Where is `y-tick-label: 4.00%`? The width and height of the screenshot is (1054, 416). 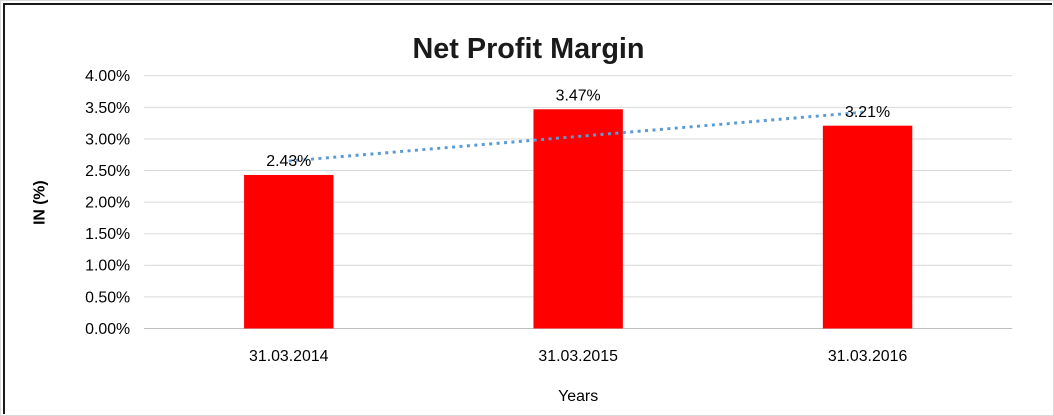
y-tick-label: 4.00% is located at coordinates (107, 76).